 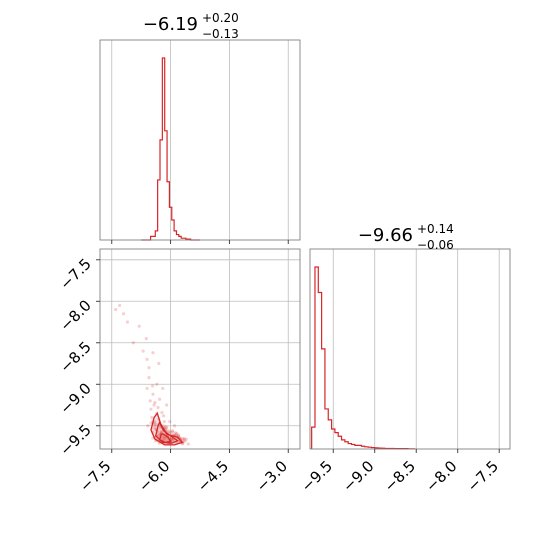 What do you see at coordinates (272, 476) in the screenshot?
I see `joint-x-tick-label-3: −3.0` at bounding box center [272, 476].